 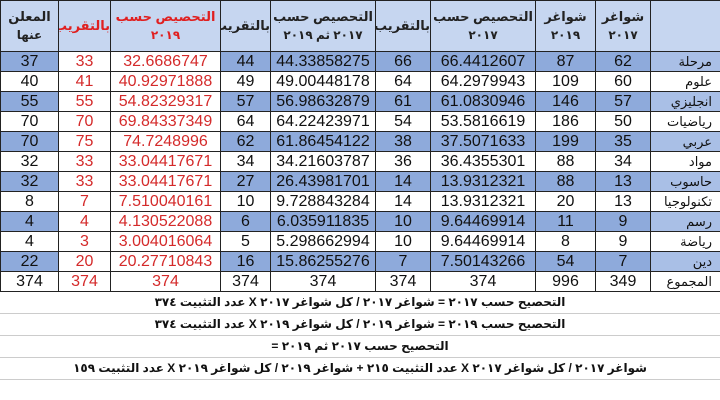 What do you see at coordinates (323, 181) in the screenshot?
I see `cell-allocation-2017-2019: 26.43981701` at bounding box center [323, 181].